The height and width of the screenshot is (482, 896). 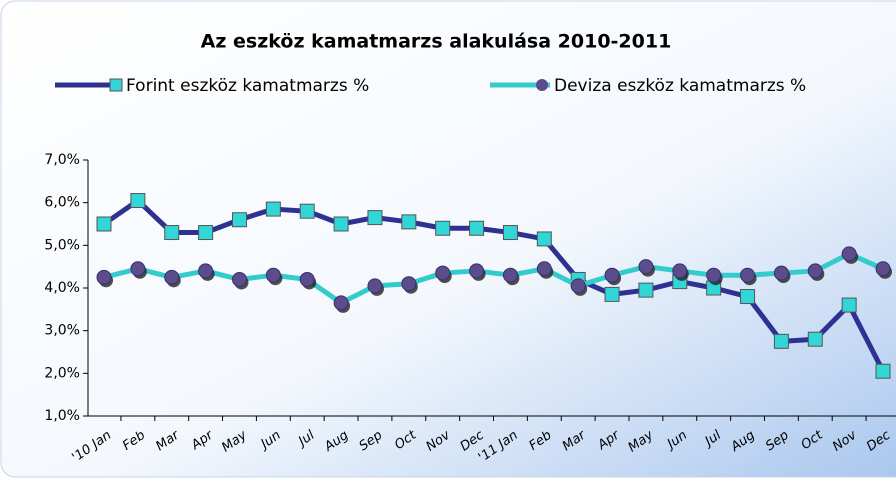 I want to click on legend-label: Deviza eszköz kamatmarzs %, so click(x=680, y=86).